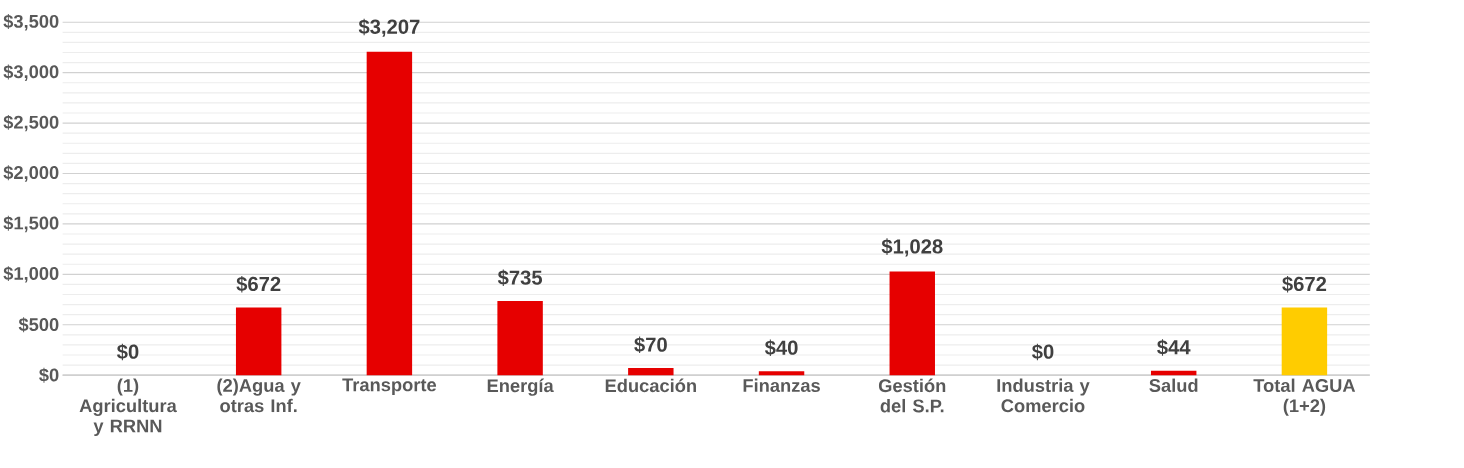  What do you see at coordinates (31, 72) in the screenshot?
I see `y-tick-label: $3,000` at bounding box center [31, 72].